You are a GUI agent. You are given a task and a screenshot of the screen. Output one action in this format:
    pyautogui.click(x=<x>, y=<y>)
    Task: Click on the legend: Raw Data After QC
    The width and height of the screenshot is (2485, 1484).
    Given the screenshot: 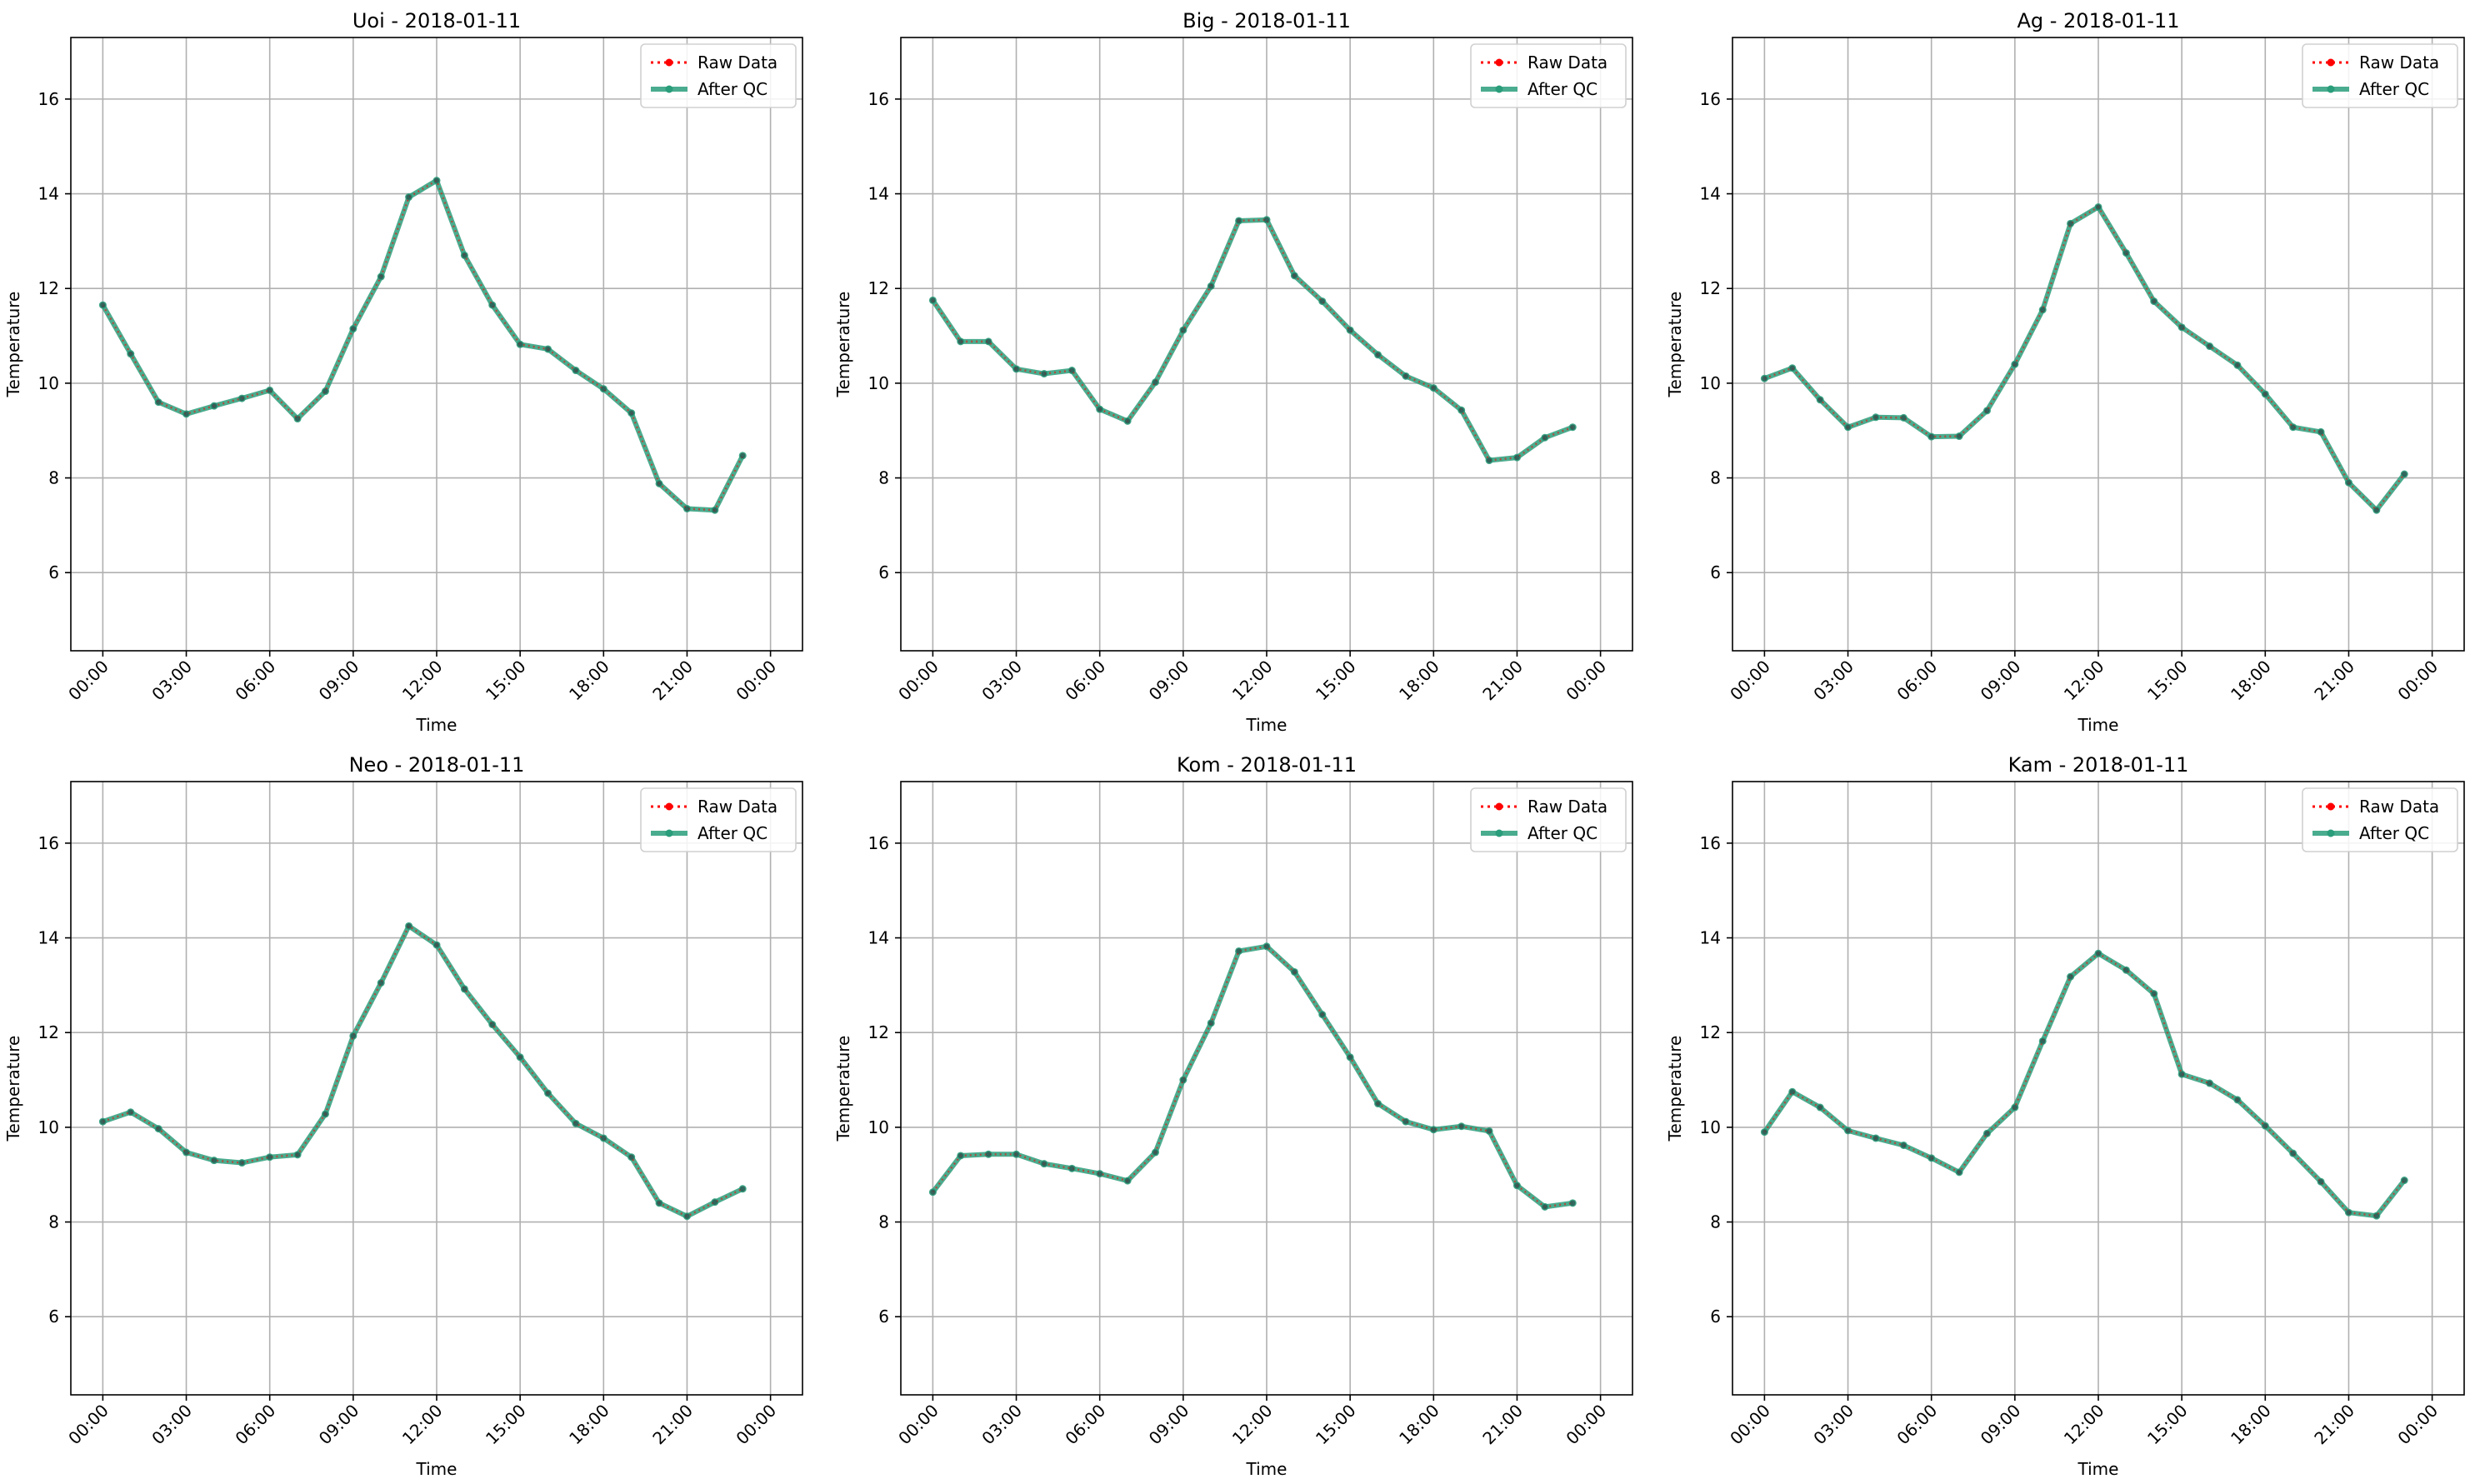 What is the action you would take?
    pyautogui.click(x=1548, y=75)
    